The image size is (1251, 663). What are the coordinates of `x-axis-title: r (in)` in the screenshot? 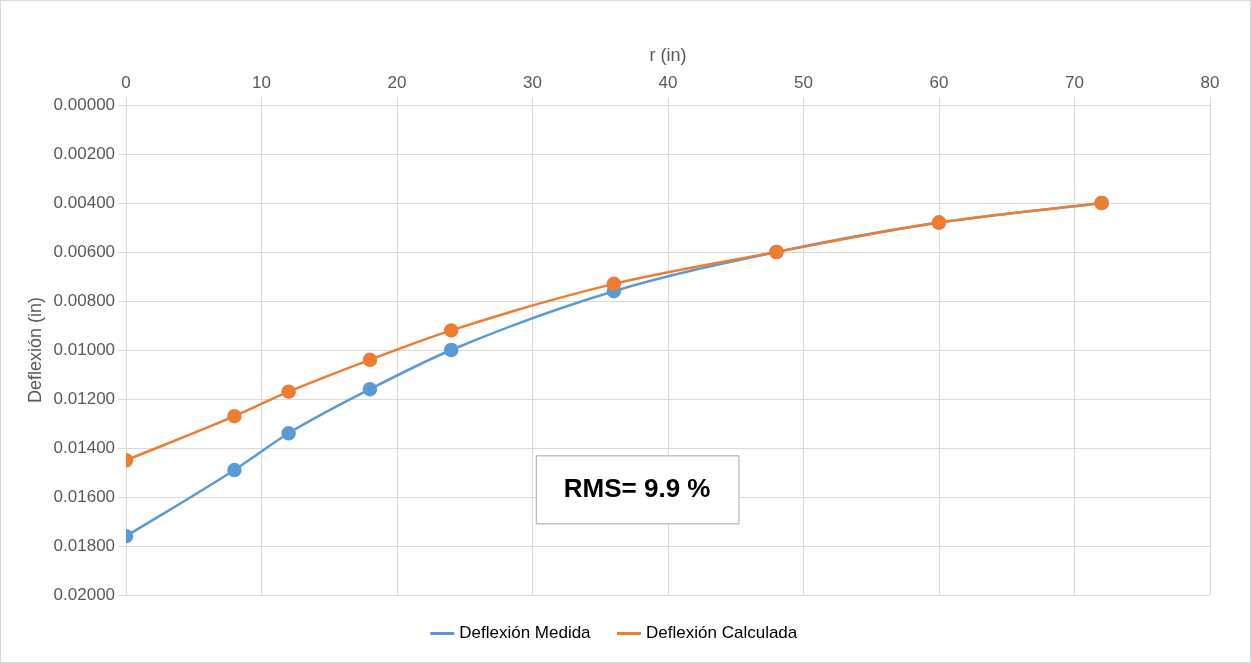 It's located at (668, 54).